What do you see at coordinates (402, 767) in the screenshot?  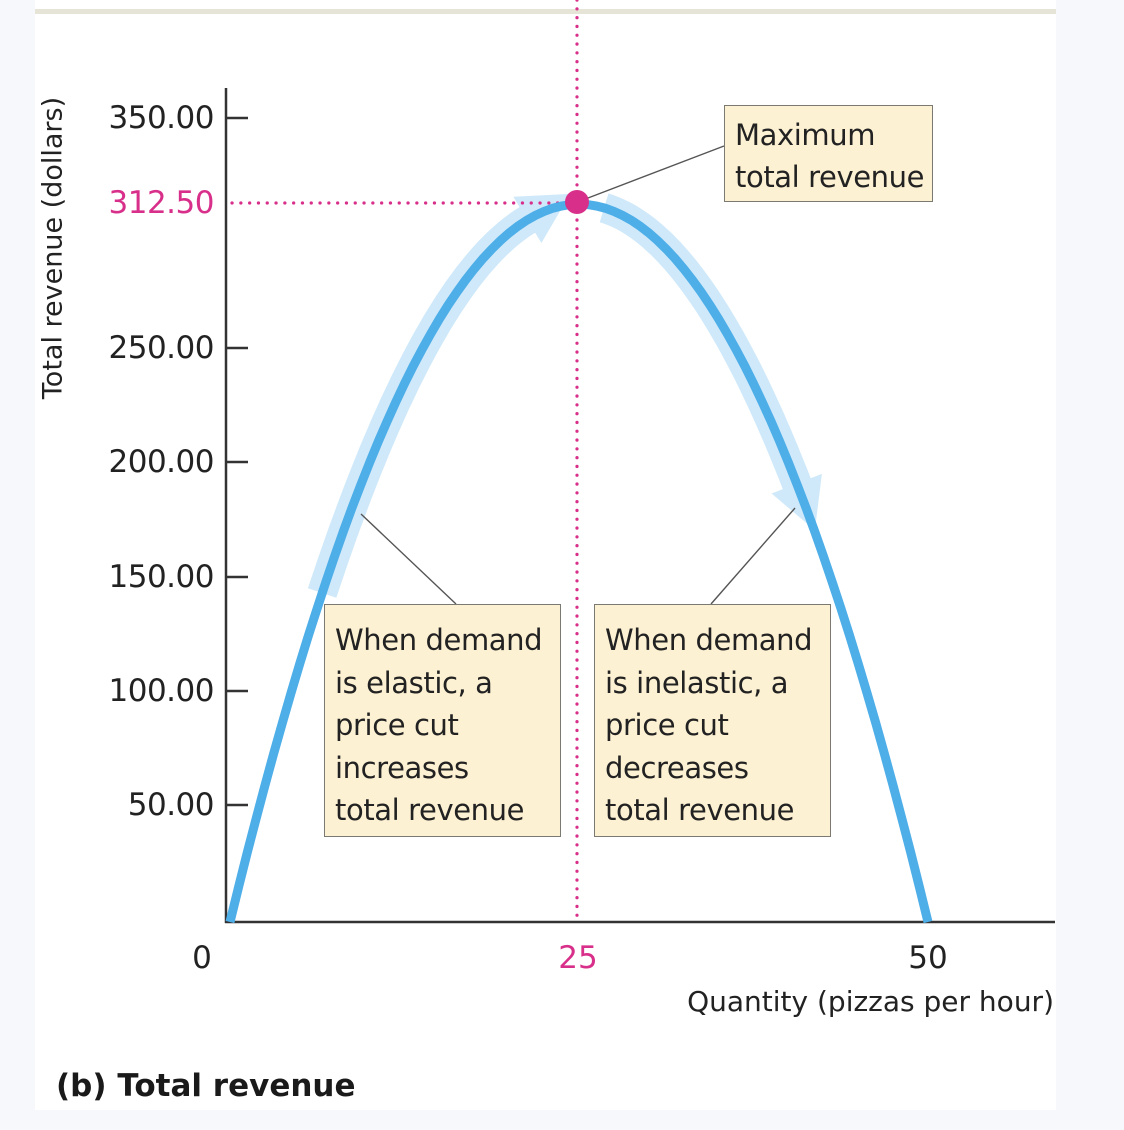 I see `elastic-note-line: increases` at bounding box center [402, 767].